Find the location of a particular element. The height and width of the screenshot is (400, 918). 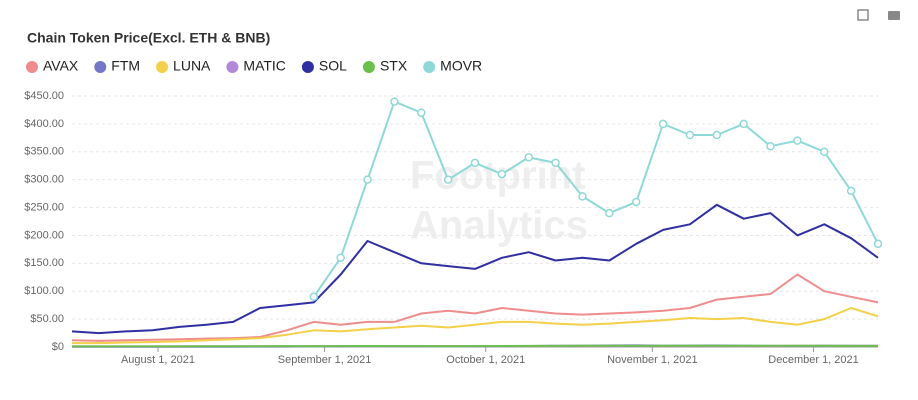

y-tick-label: $100.00 is located at coordinates (44, 291).